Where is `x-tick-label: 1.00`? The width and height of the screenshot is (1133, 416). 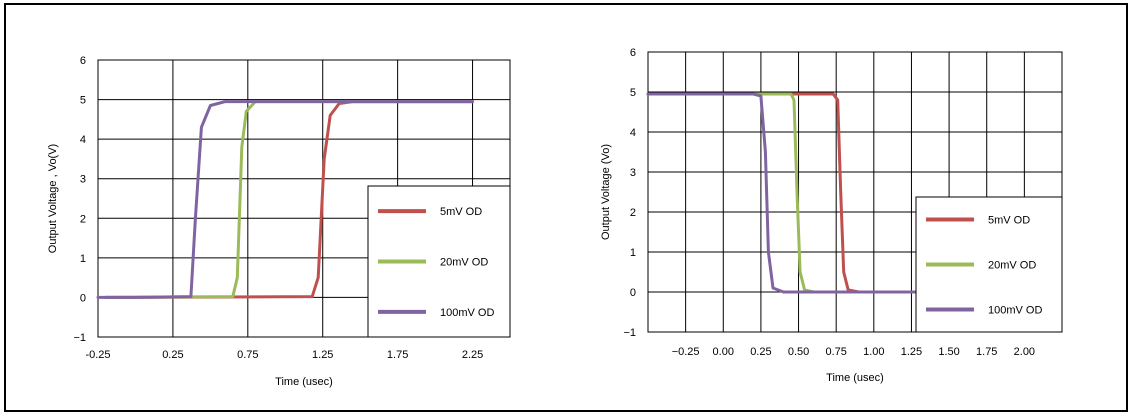 x-tick-label: 1.00 is located at coordinates (873, 352).